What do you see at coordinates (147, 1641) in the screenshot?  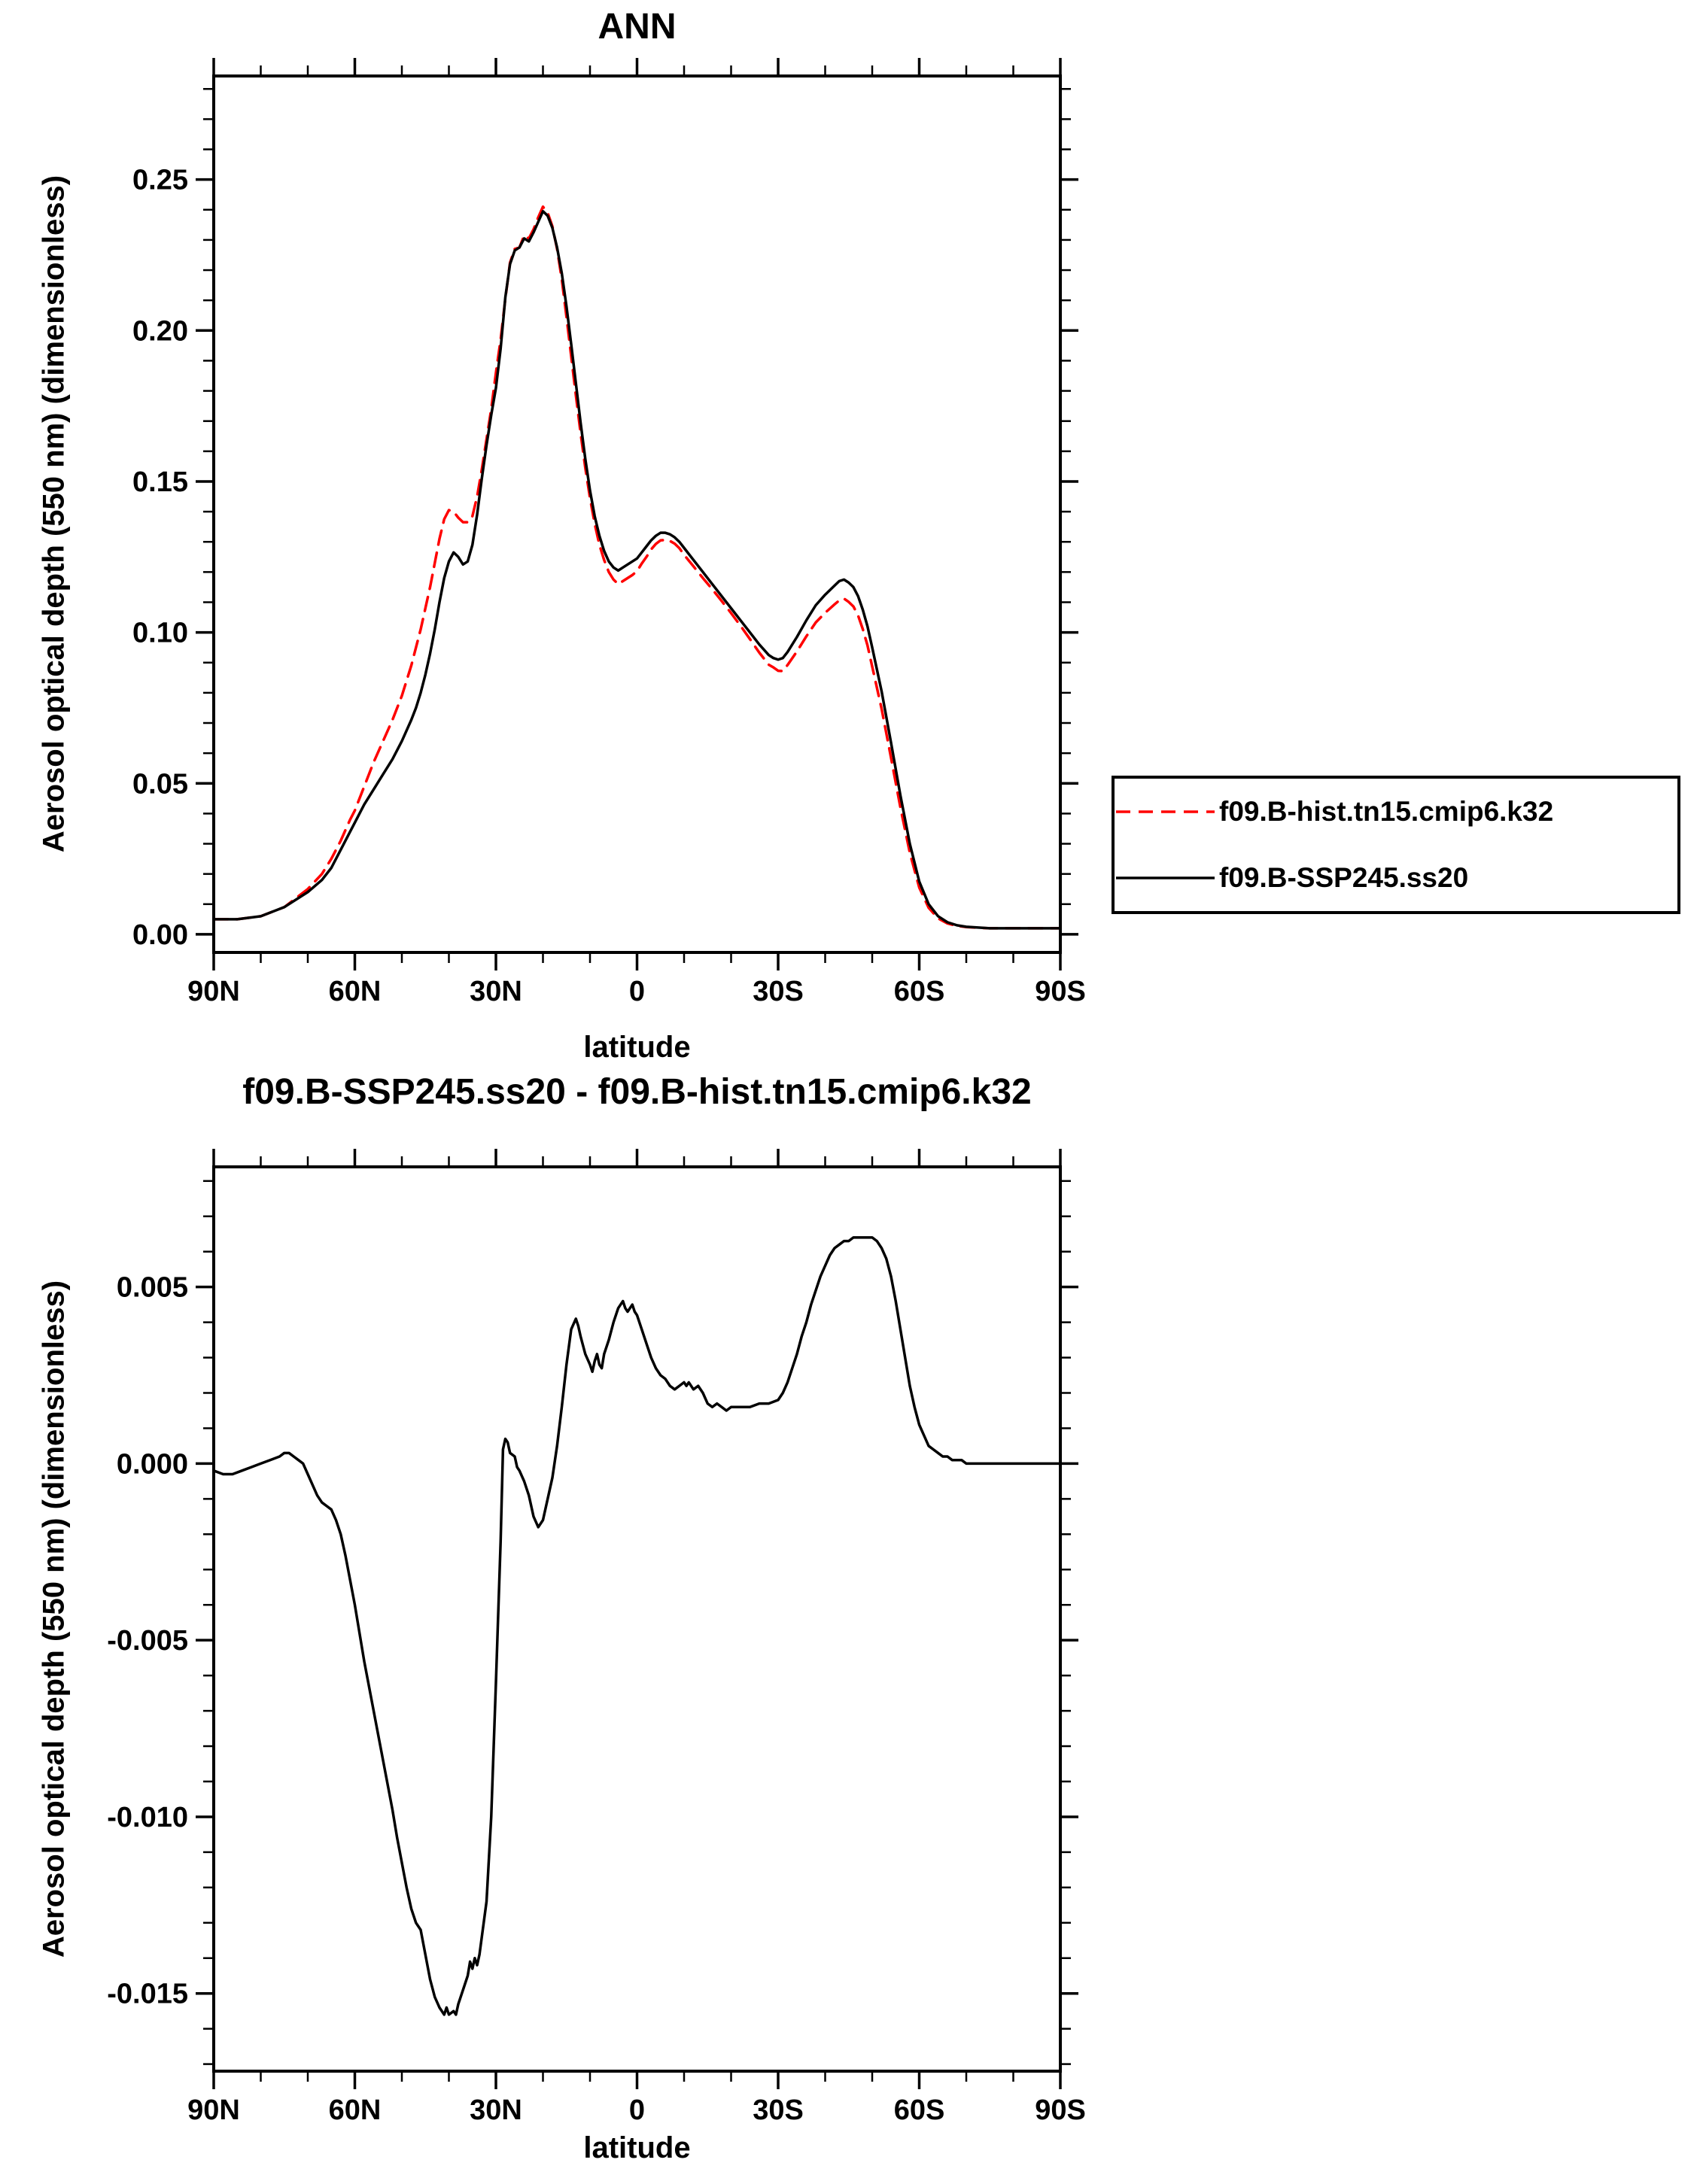 I see `y-tick-label: -0.005` at bounding box center [147, 1641].